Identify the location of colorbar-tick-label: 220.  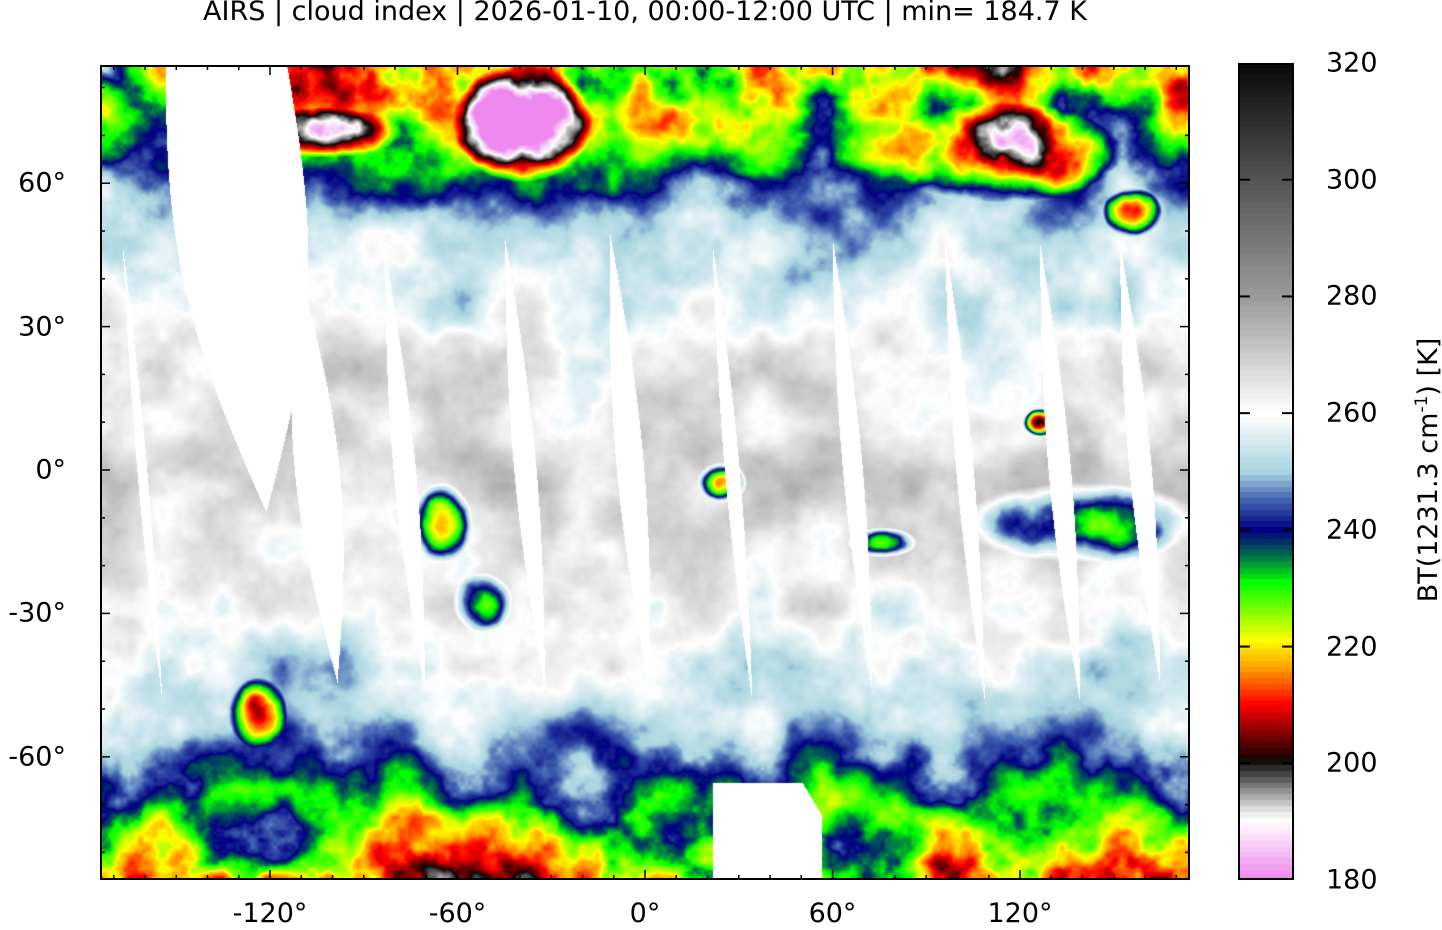
(1352, 647).